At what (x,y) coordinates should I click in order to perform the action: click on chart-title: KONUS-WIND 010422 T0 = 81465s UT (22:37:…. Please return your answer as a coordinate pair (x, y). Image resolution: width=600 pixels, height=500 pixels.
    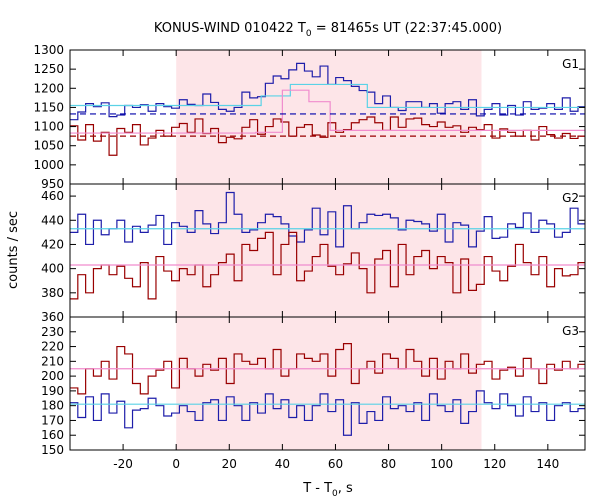
    Looking at the image, I should click on (328, 30).